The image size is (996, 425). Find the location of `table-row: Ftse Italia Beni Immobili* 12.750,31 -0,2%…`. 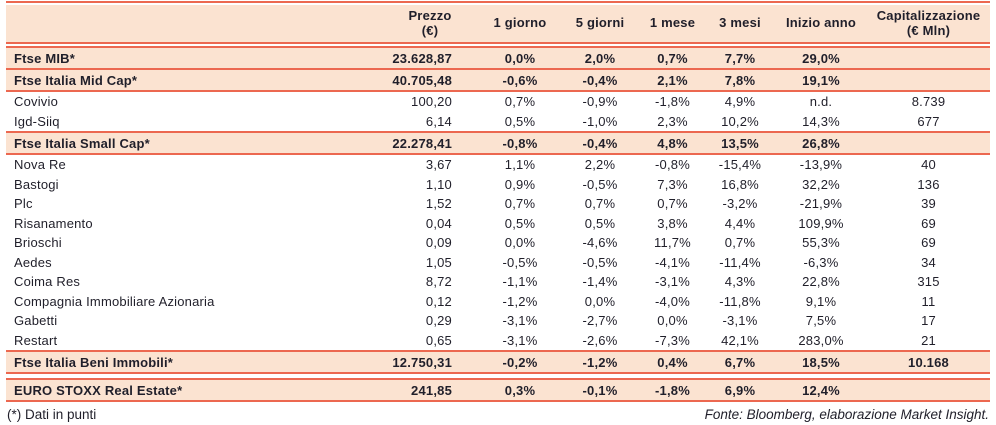

table-row: Ftse Italia Beni Immobili* 12.750,31 -0,2%… is located at coordinates (498, 362).